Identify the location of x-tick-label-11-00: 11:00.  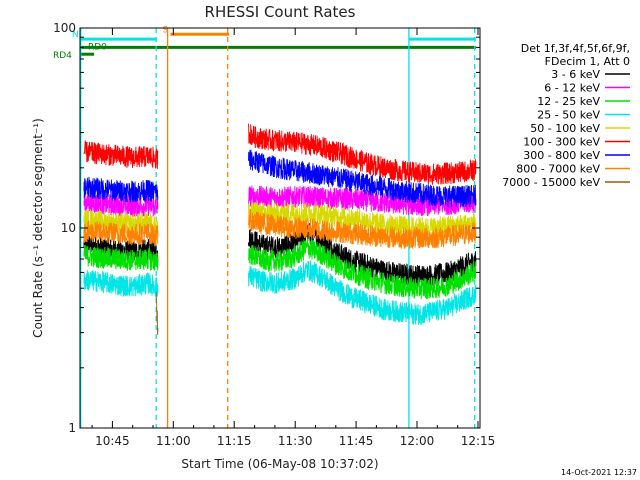
(173, 441).